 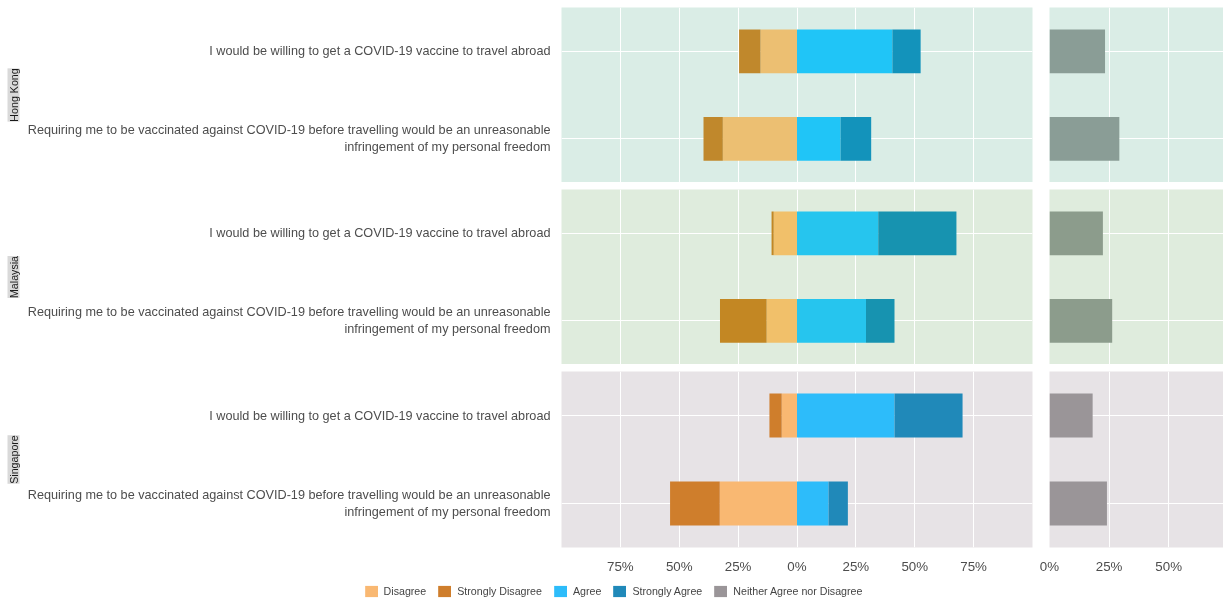 I want to click on legend-label: Strongly Agree, so click(x=667, y=591).